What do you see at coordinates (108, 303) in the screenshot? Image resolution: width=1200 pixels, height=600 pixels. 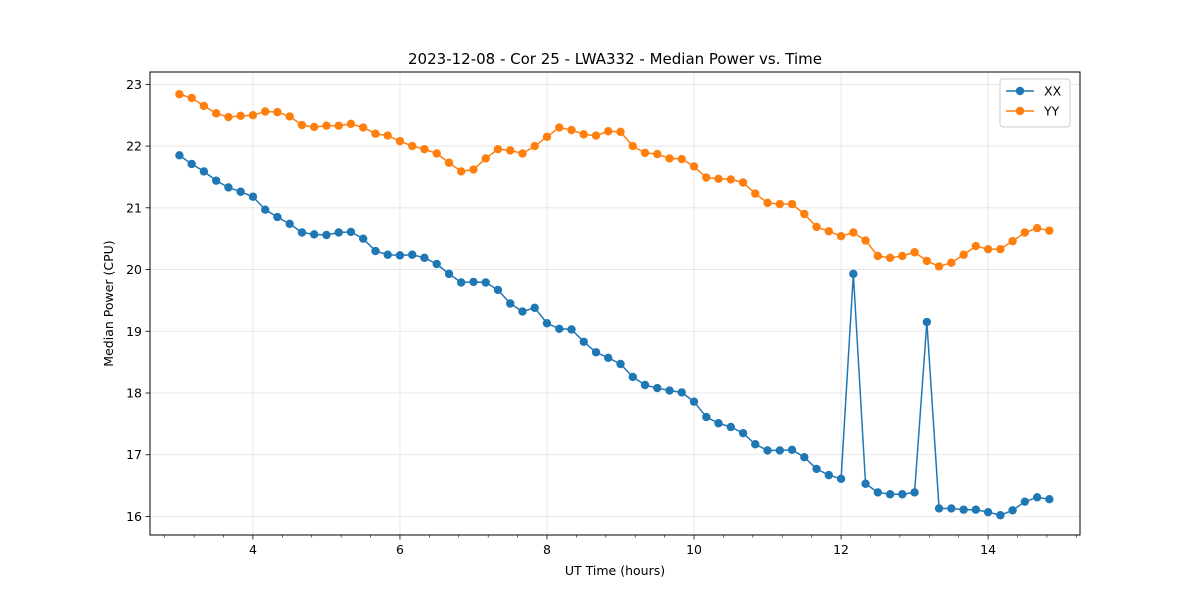 I see `y-axis-title: Median Power (CPU)` at bounding box center [108, 303].